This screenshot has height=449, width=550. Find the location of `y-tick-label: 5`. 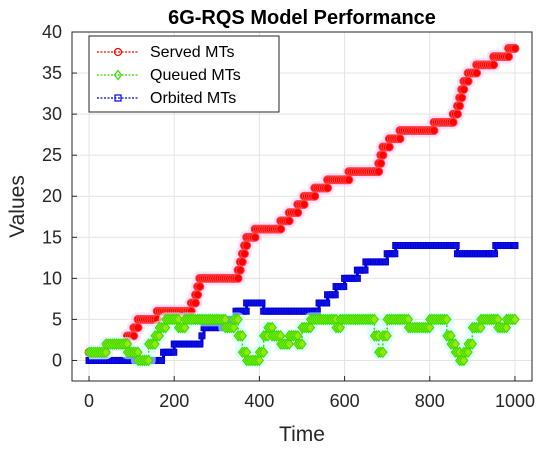

y-tick-label: 5 is located at coordinates (57, 319).